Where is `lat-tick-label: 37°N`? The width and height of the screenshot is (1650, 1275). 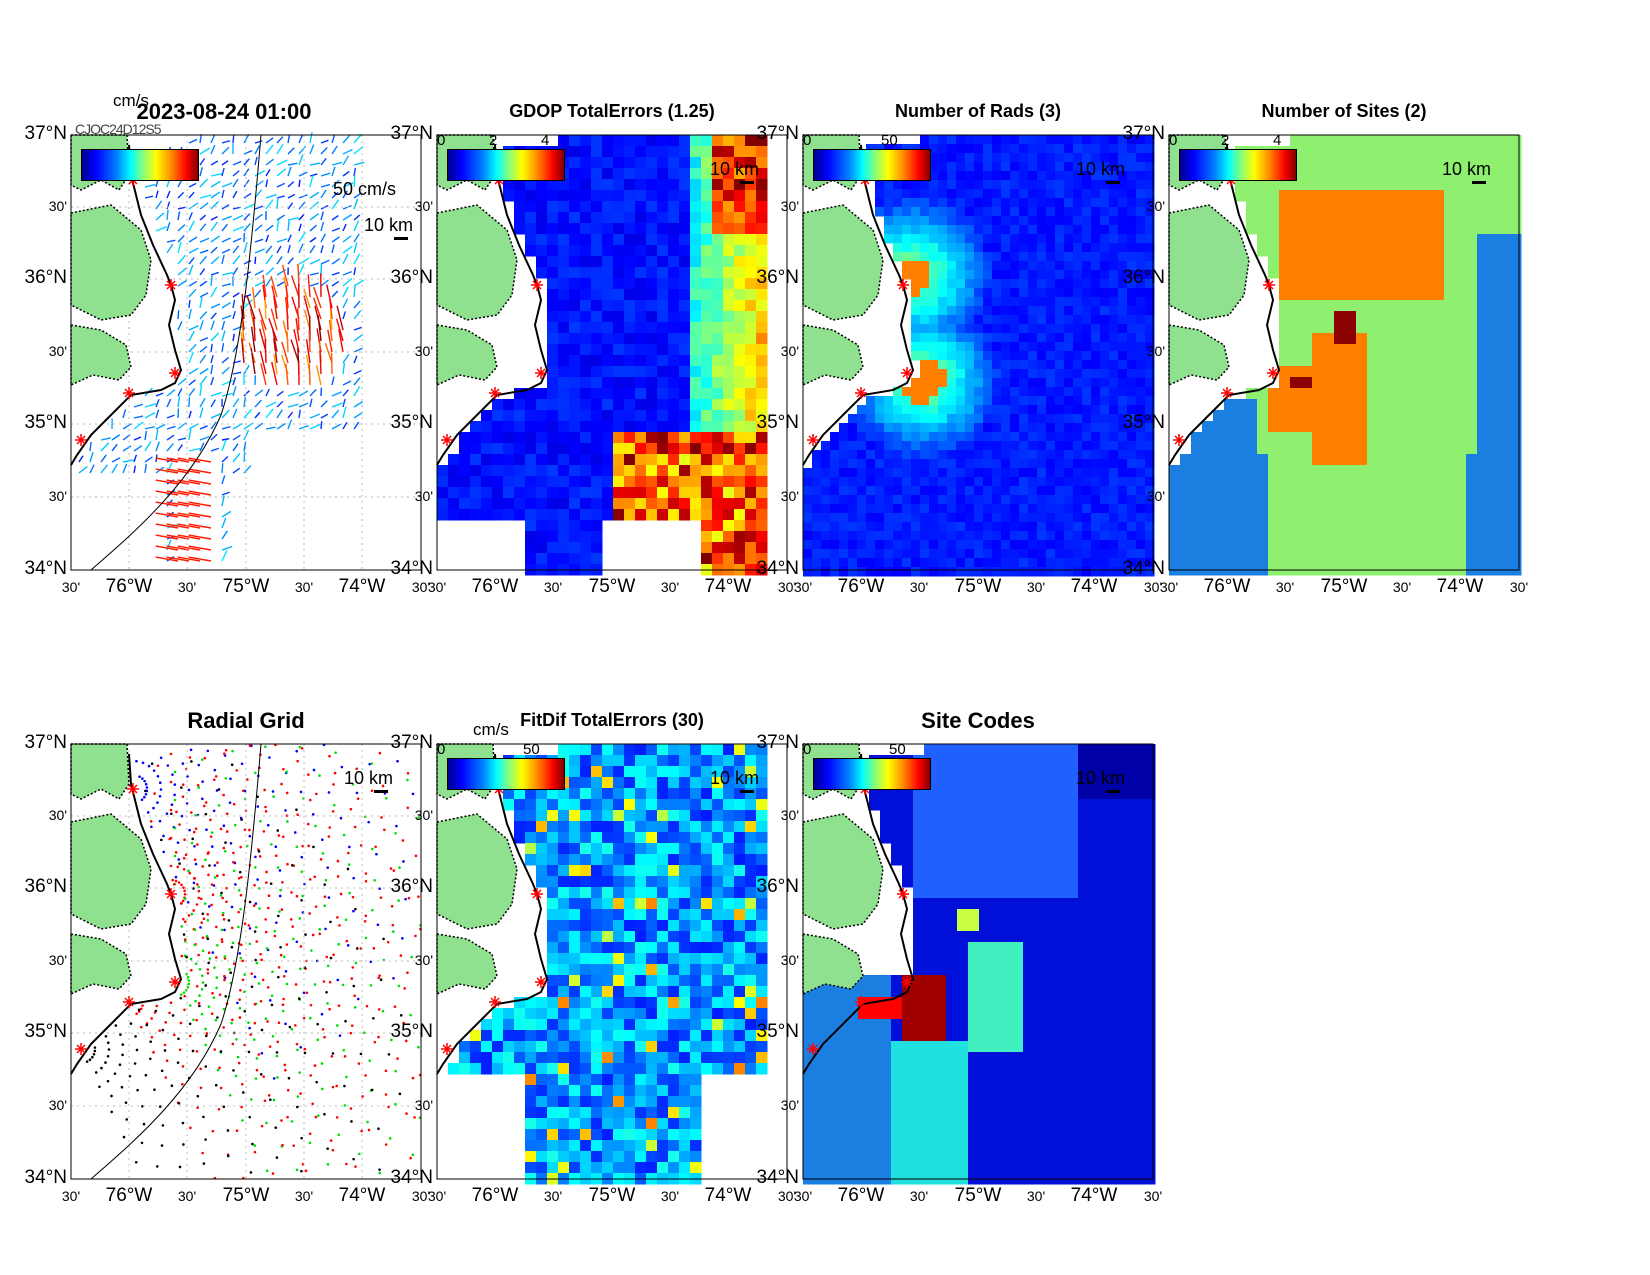 lat-tick-label: 37°N is located at coordinates (411, 133).